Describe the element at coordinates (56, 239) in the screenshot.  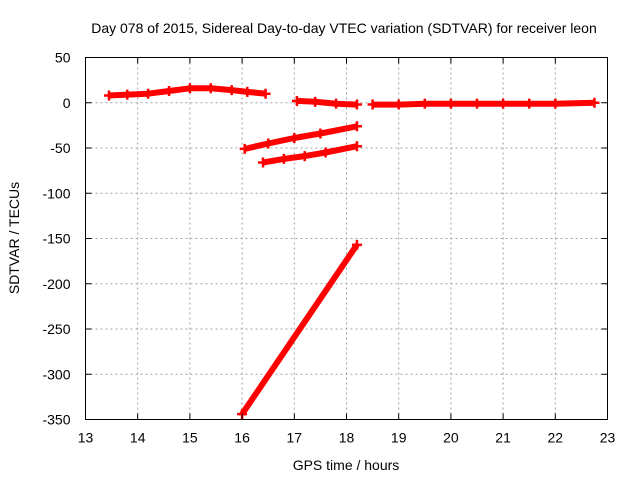
I see `y-tick-label: -150` at that location.